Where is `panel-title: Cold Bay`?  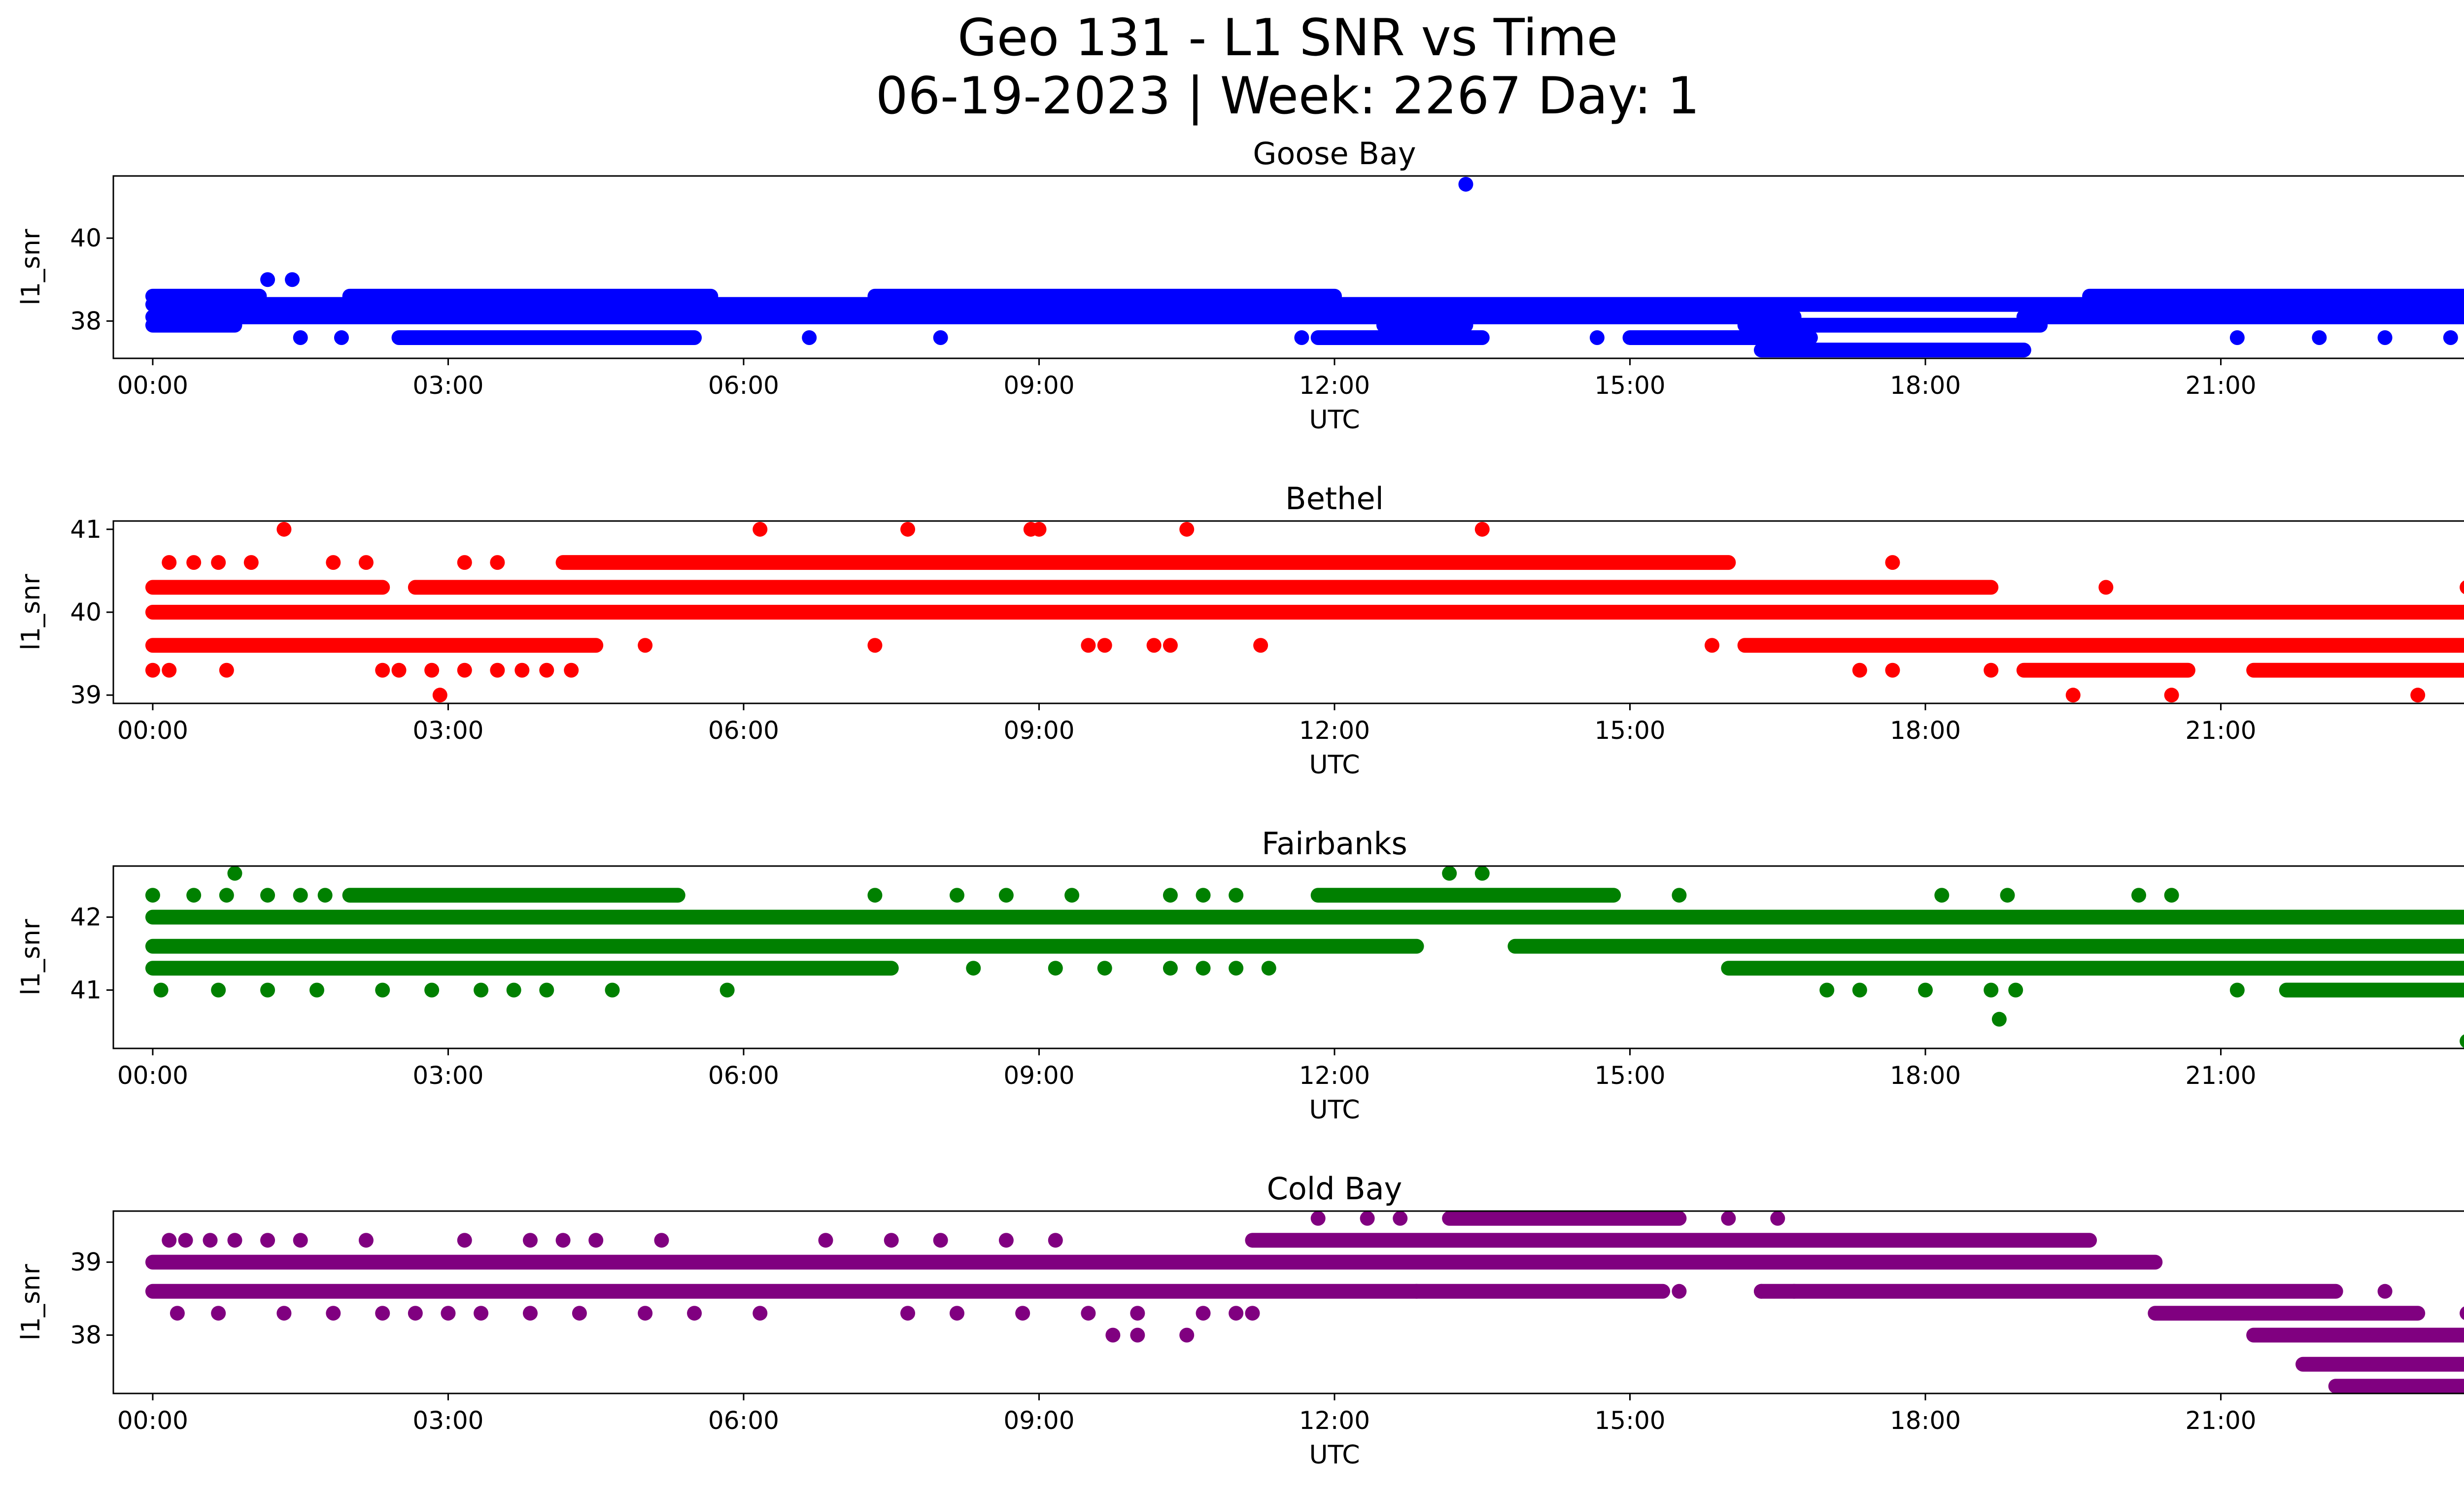 panel-title: Cold Bay is located at coordinates (1335, 1189).